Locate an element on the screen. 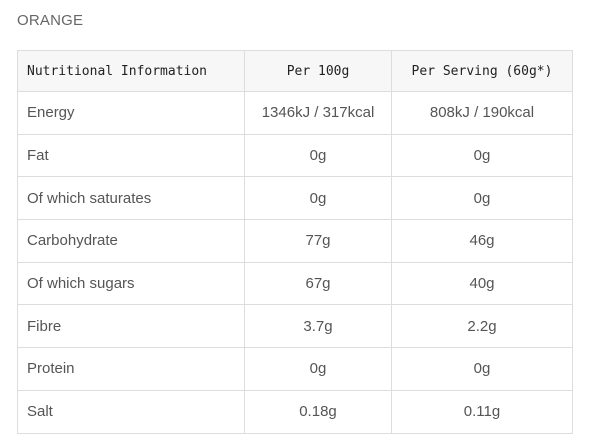 The height and width of the screenshot is (447, 591). nutrient-name: Of which sugars is located at coordinates (131, 283).